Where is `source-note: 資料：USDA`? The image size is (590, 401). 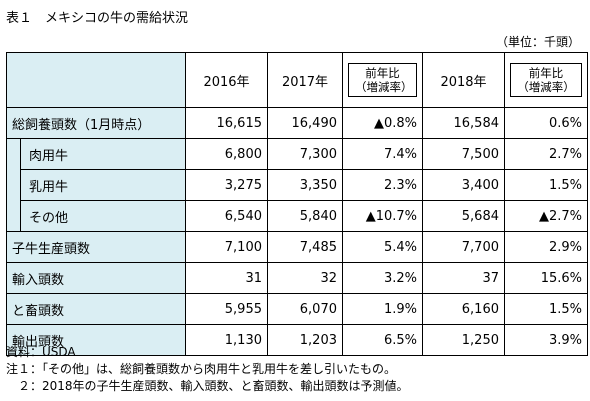
source-note: 資料：USDA is located at coordinates (41, 352).